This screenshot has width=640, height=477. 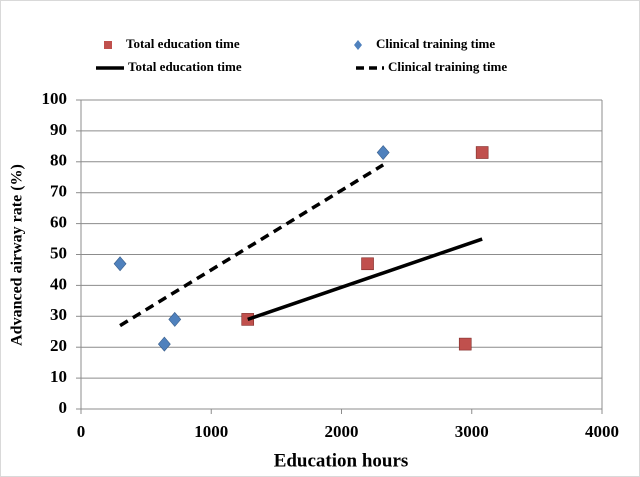 What do you see at coordinates (58, 222) in the screenshot?
I see `y-tick-label: 60` at bounding box center [58, 222].